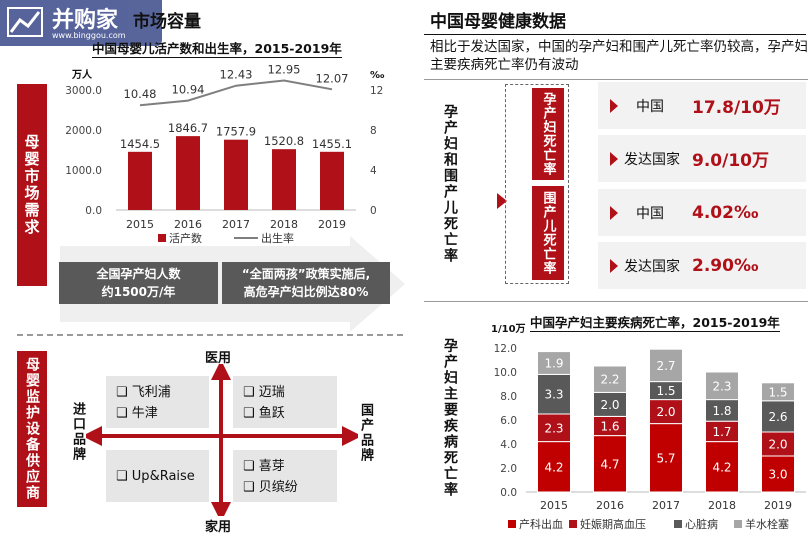  I want to click on legend-label: 产科出血, so click(541, 524).